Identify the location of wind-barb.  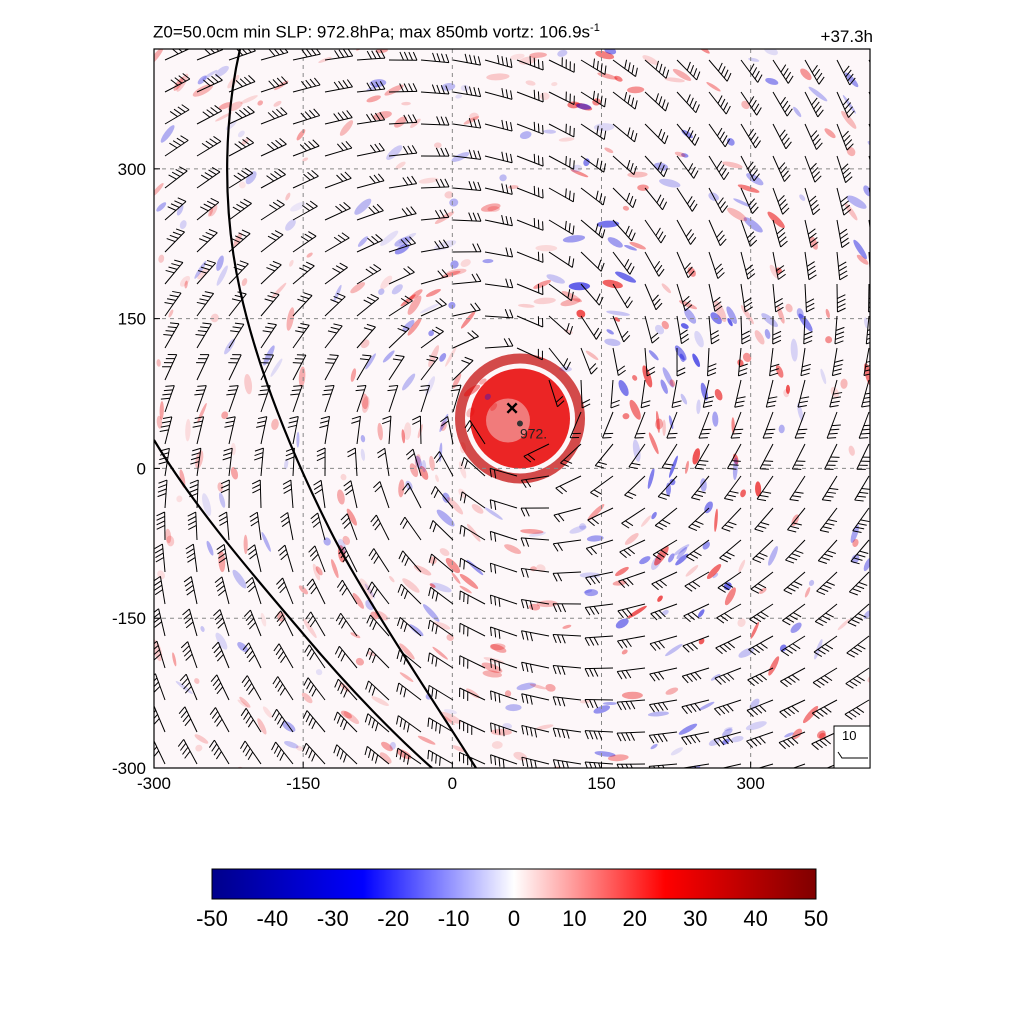
(869, 61).